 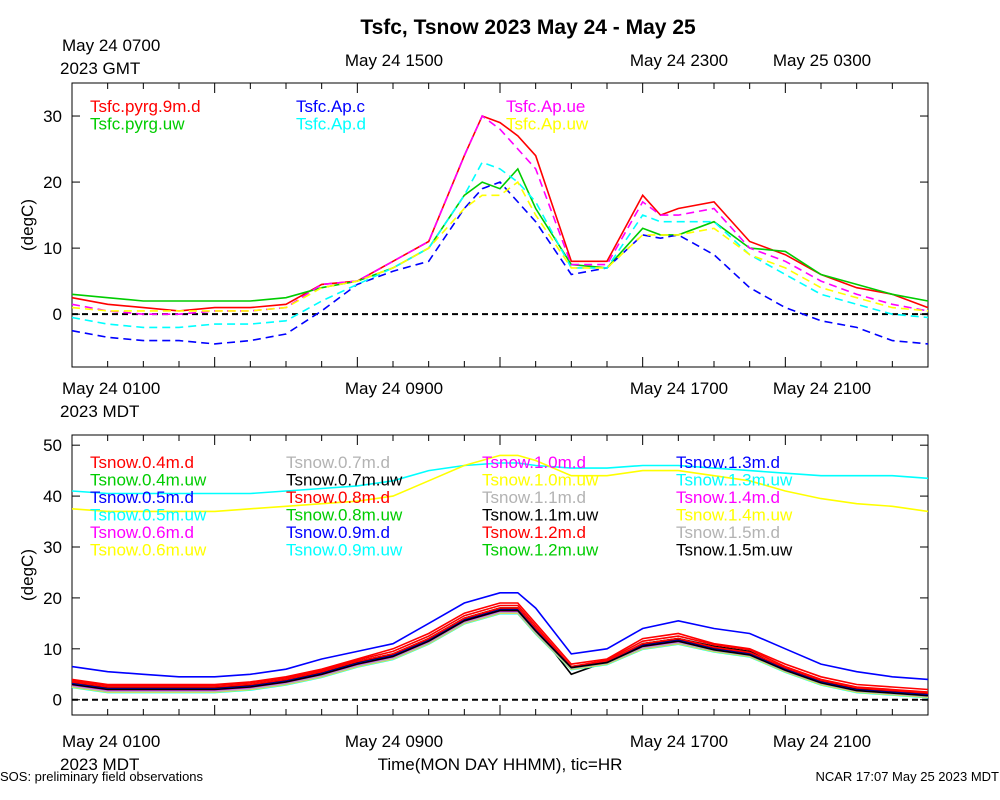 I want to click on tsfc-ylabel: (degC), so click(x=27, y=225).